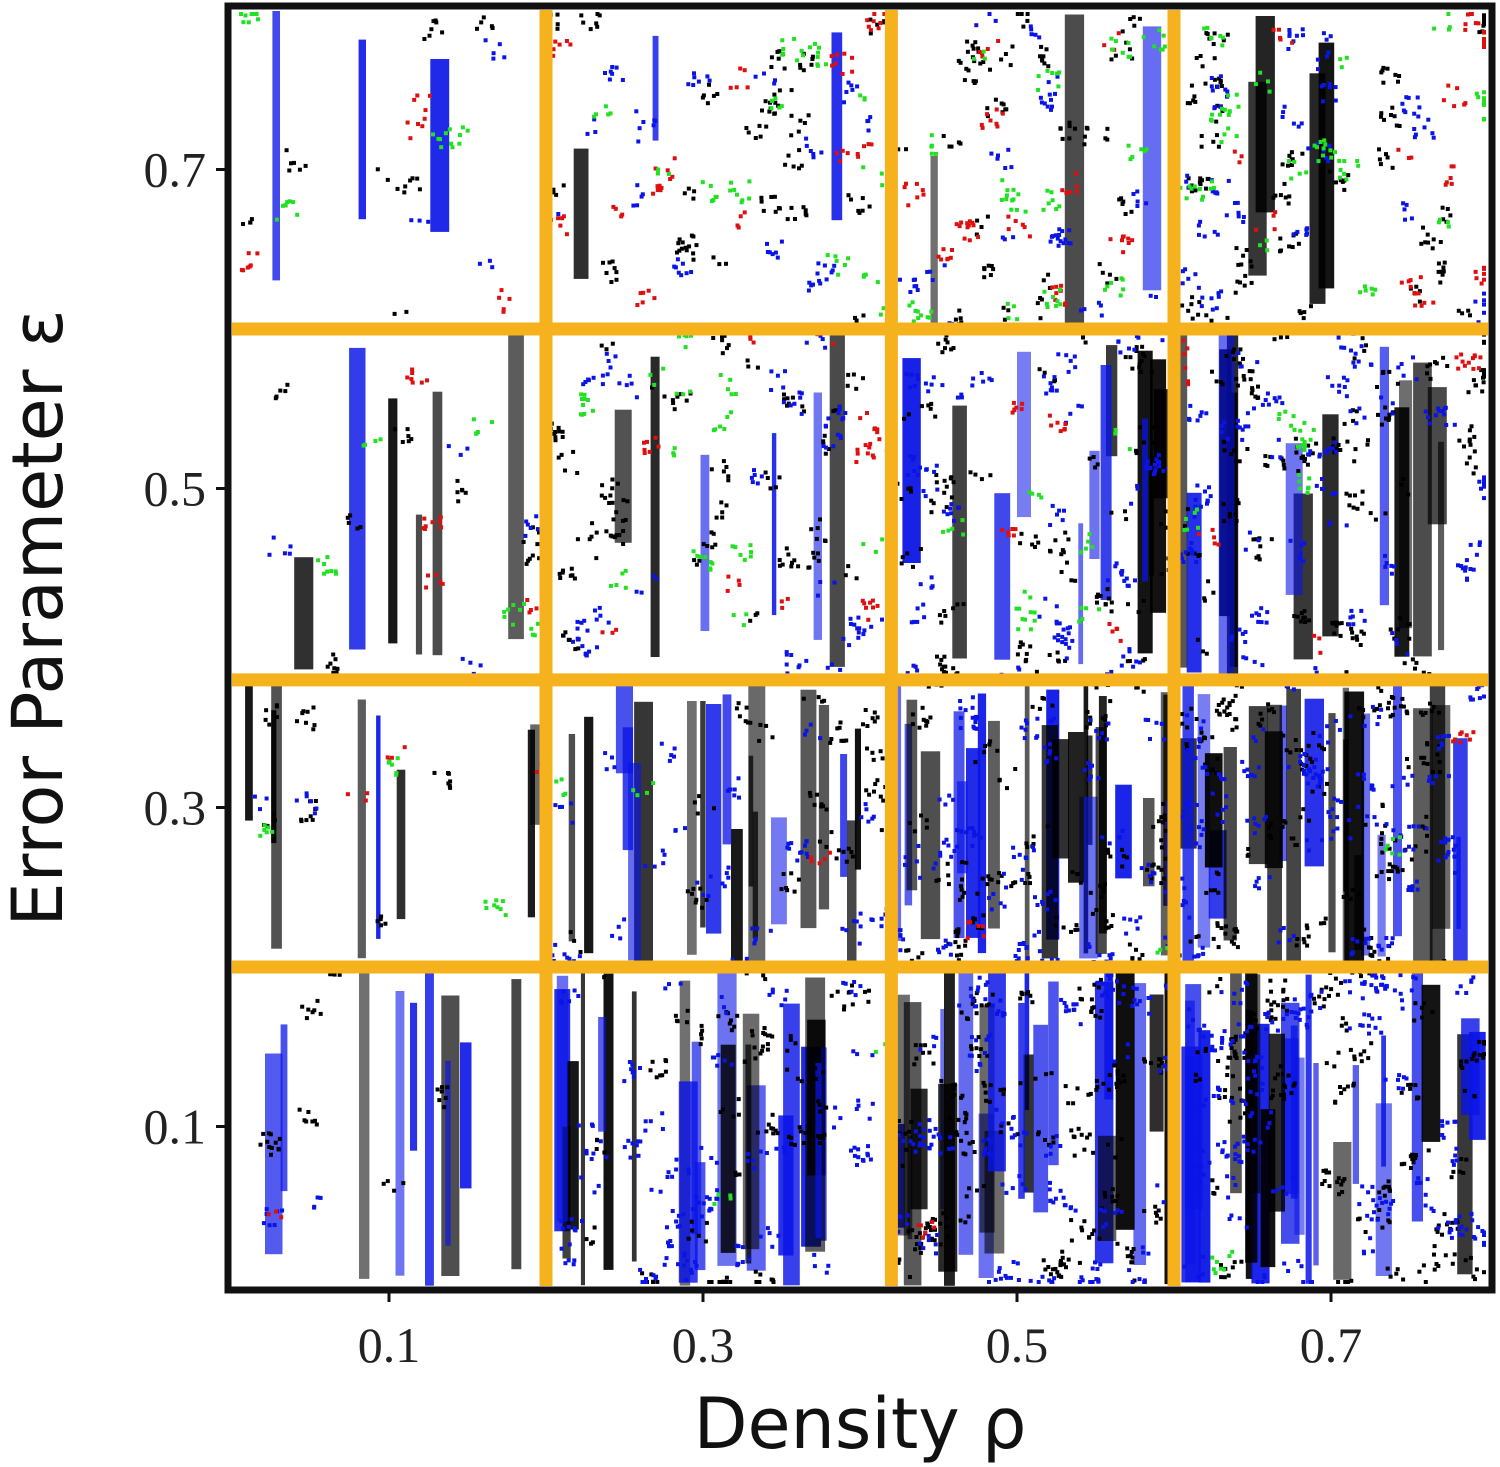  What do you see at coordinates (389, 823) in the screenshot?
I see `panel-background` at bounding box center [389, 823].